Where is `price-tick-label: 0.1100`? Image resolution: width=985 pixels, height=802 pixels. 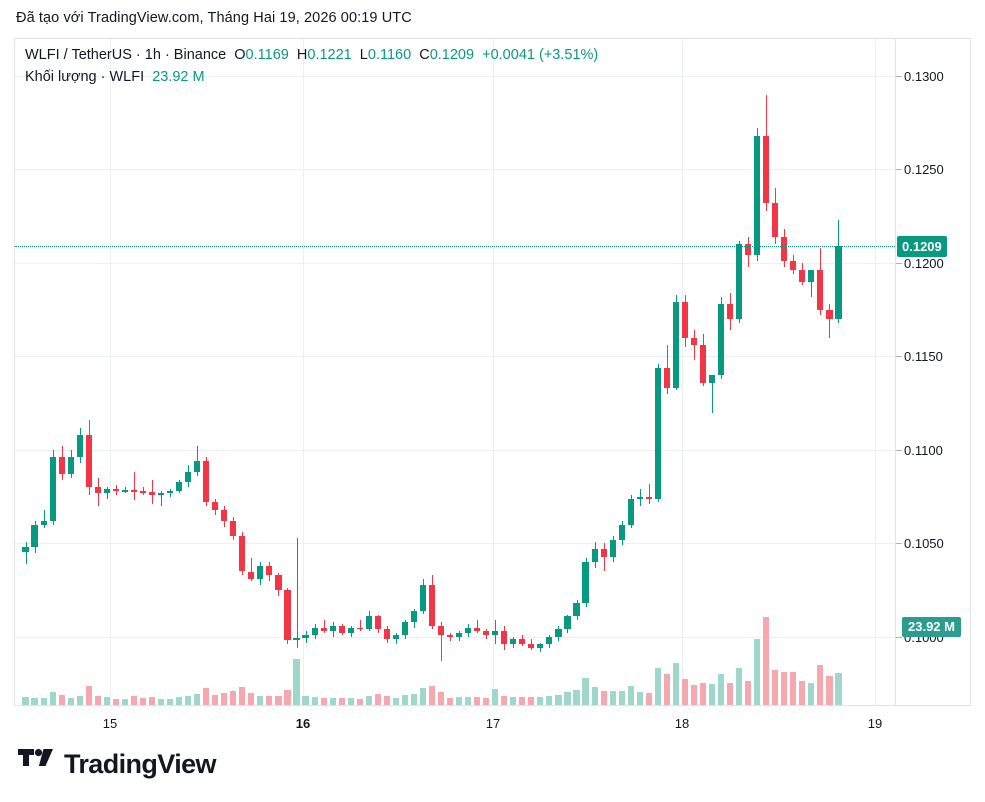 price-tick-label: 0.1100 is located at coordinates (923, 450).